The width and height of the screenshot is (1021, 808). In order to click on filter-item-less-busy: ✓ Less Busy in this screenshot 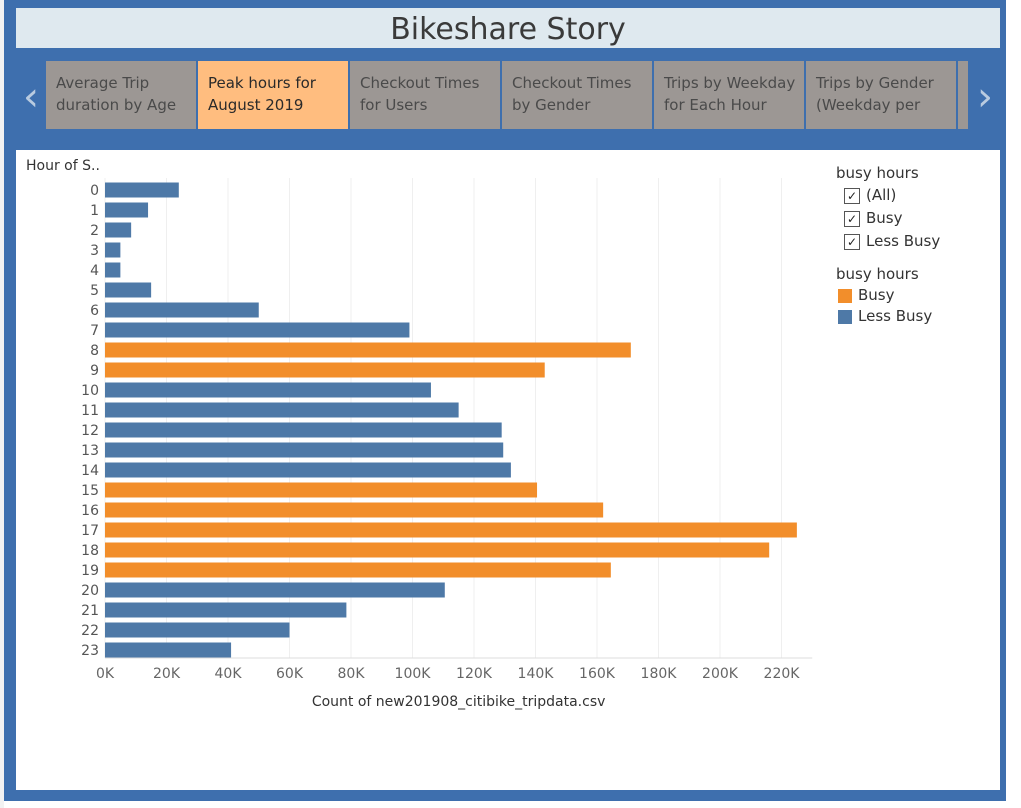, I will do `click(916, 241)`.